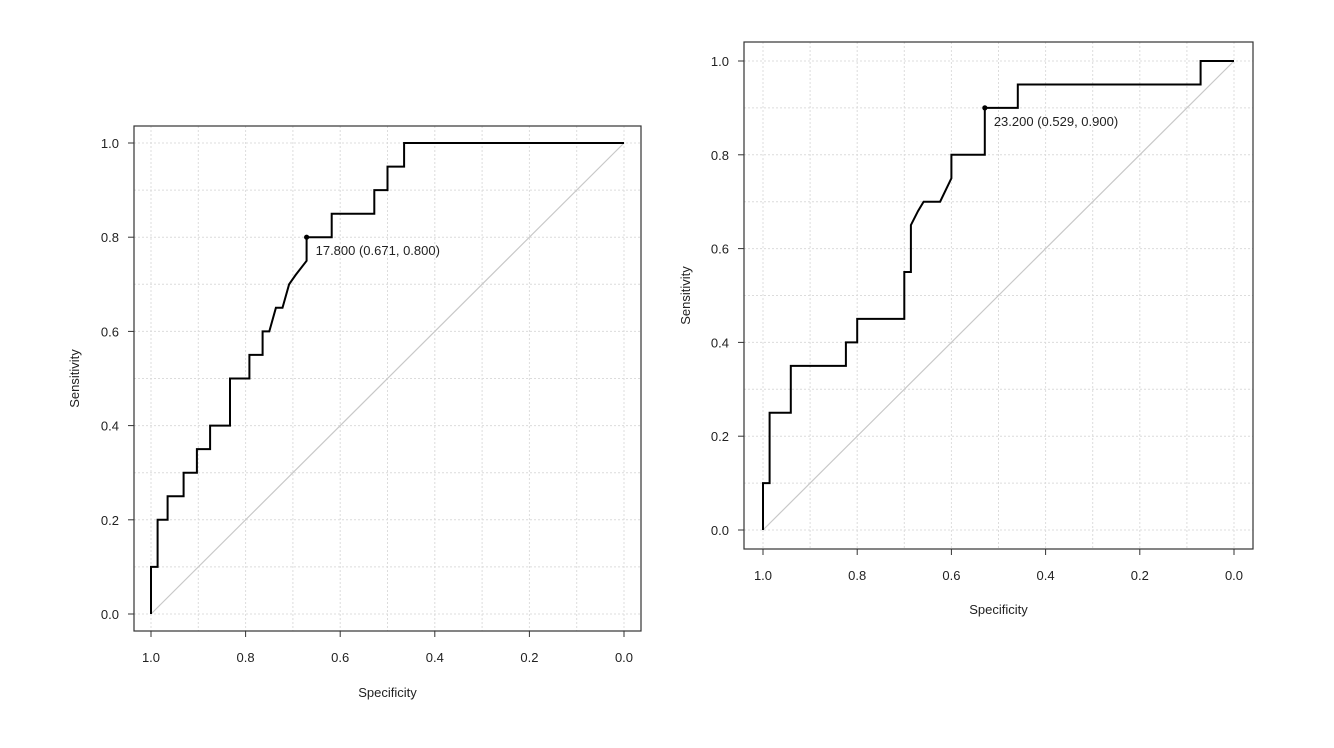  What do you see at coordinates (1056, 121) in the screenshot?
I see `threshold-annotation: 23.200 (0.529, 0.900)` at bounding box center [1056, 121].